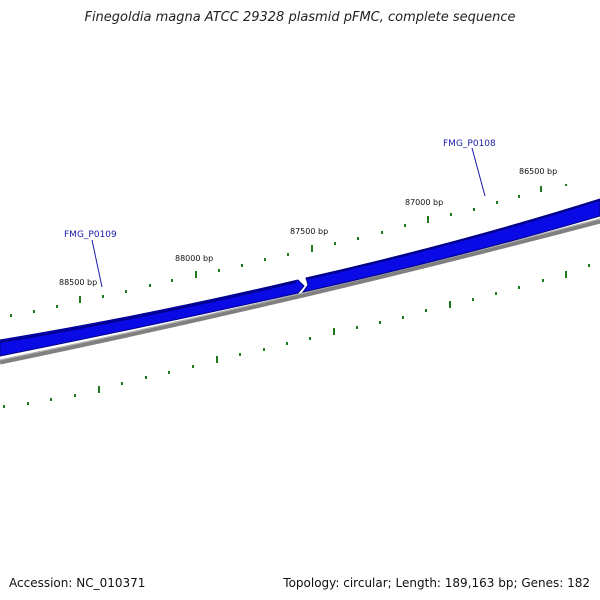 This screenshot has height=600, width=600. I want to click on gene-fmg-p0109, so click(152, 318).